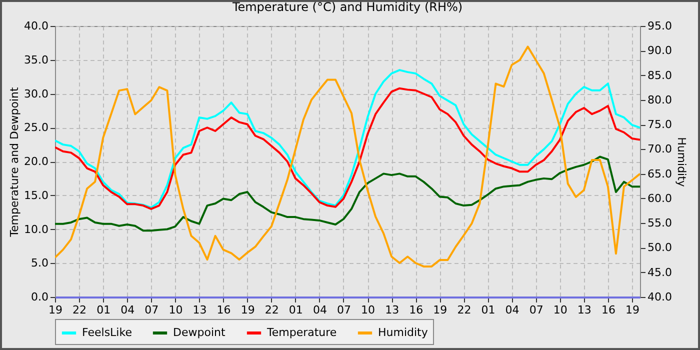 Image resolution: width=700 pixels, height=350 pixels. What do you see at coordinates (660, 247) in the screenshot?
I see `y2-tick-label: 50.0` at bounding box center [660, 247].